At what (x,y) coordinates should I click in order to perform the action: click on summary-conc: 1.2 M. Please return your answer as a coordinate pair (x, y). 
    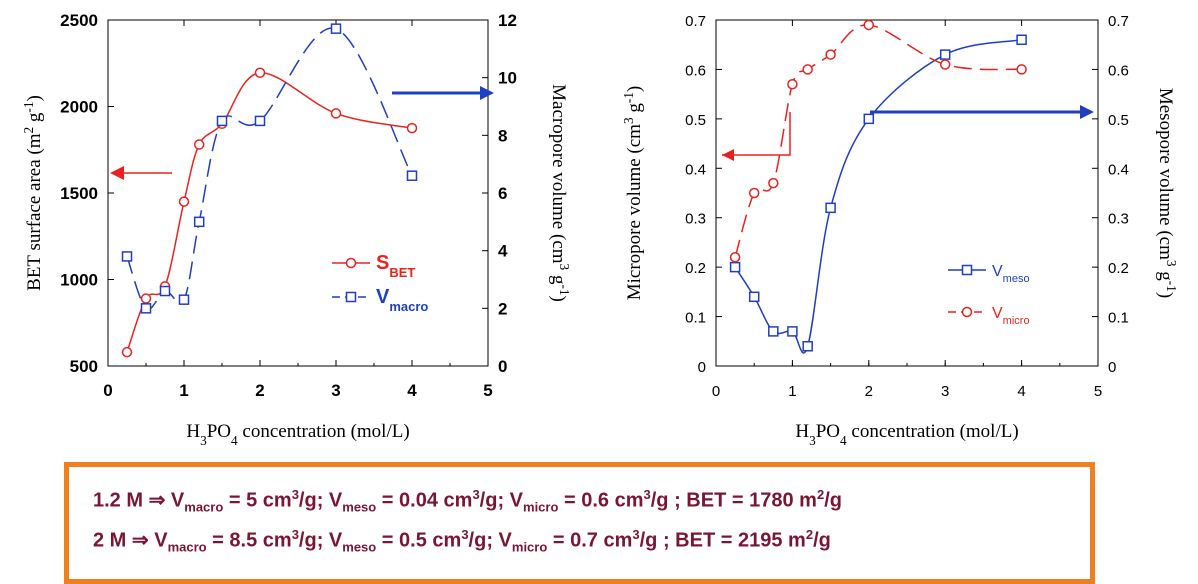
    Looking at the image, I should click on (118, 500).